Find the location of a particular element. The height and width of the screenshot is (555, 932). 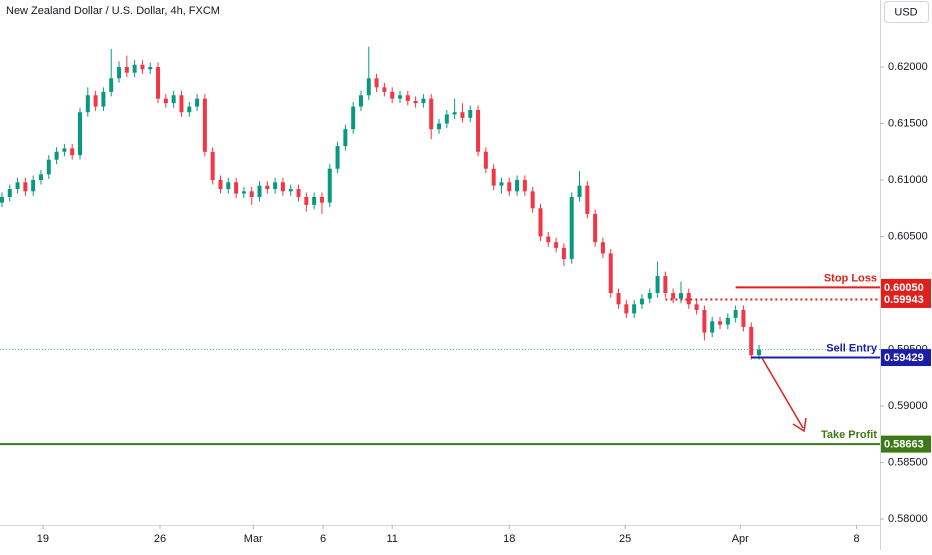

x-tick-label: 6 is located at coordinates (323, 539).